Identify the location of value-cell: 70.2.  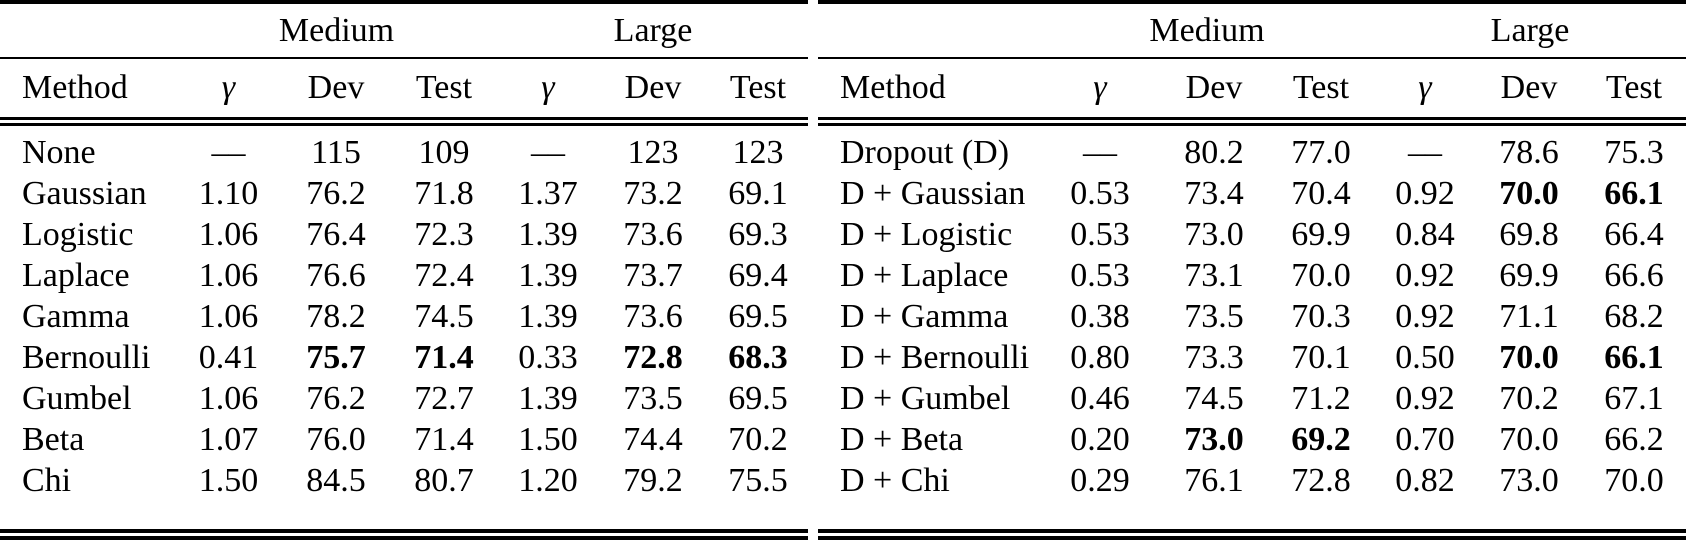
(758, 439).